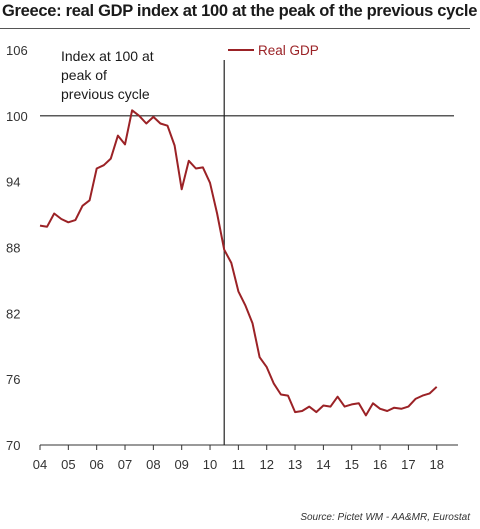 The width and height of the screenshot is (480, 529). I want to click on x-tick-label: 18, so click(437, 464).